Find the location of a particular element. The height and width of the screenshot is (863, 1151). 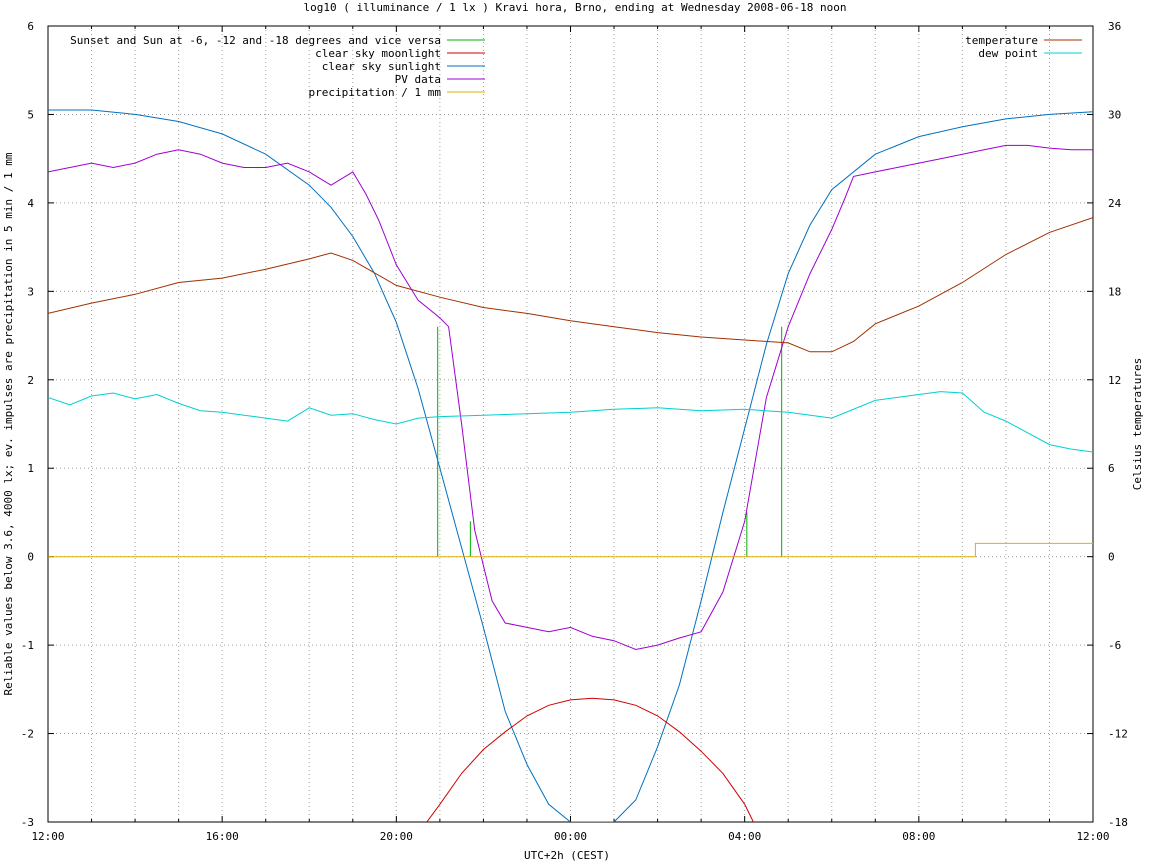

y-axis-ticks: -3 -2 -1 0 1 2 3 4 5 6 is located at coordinates (37, 424).